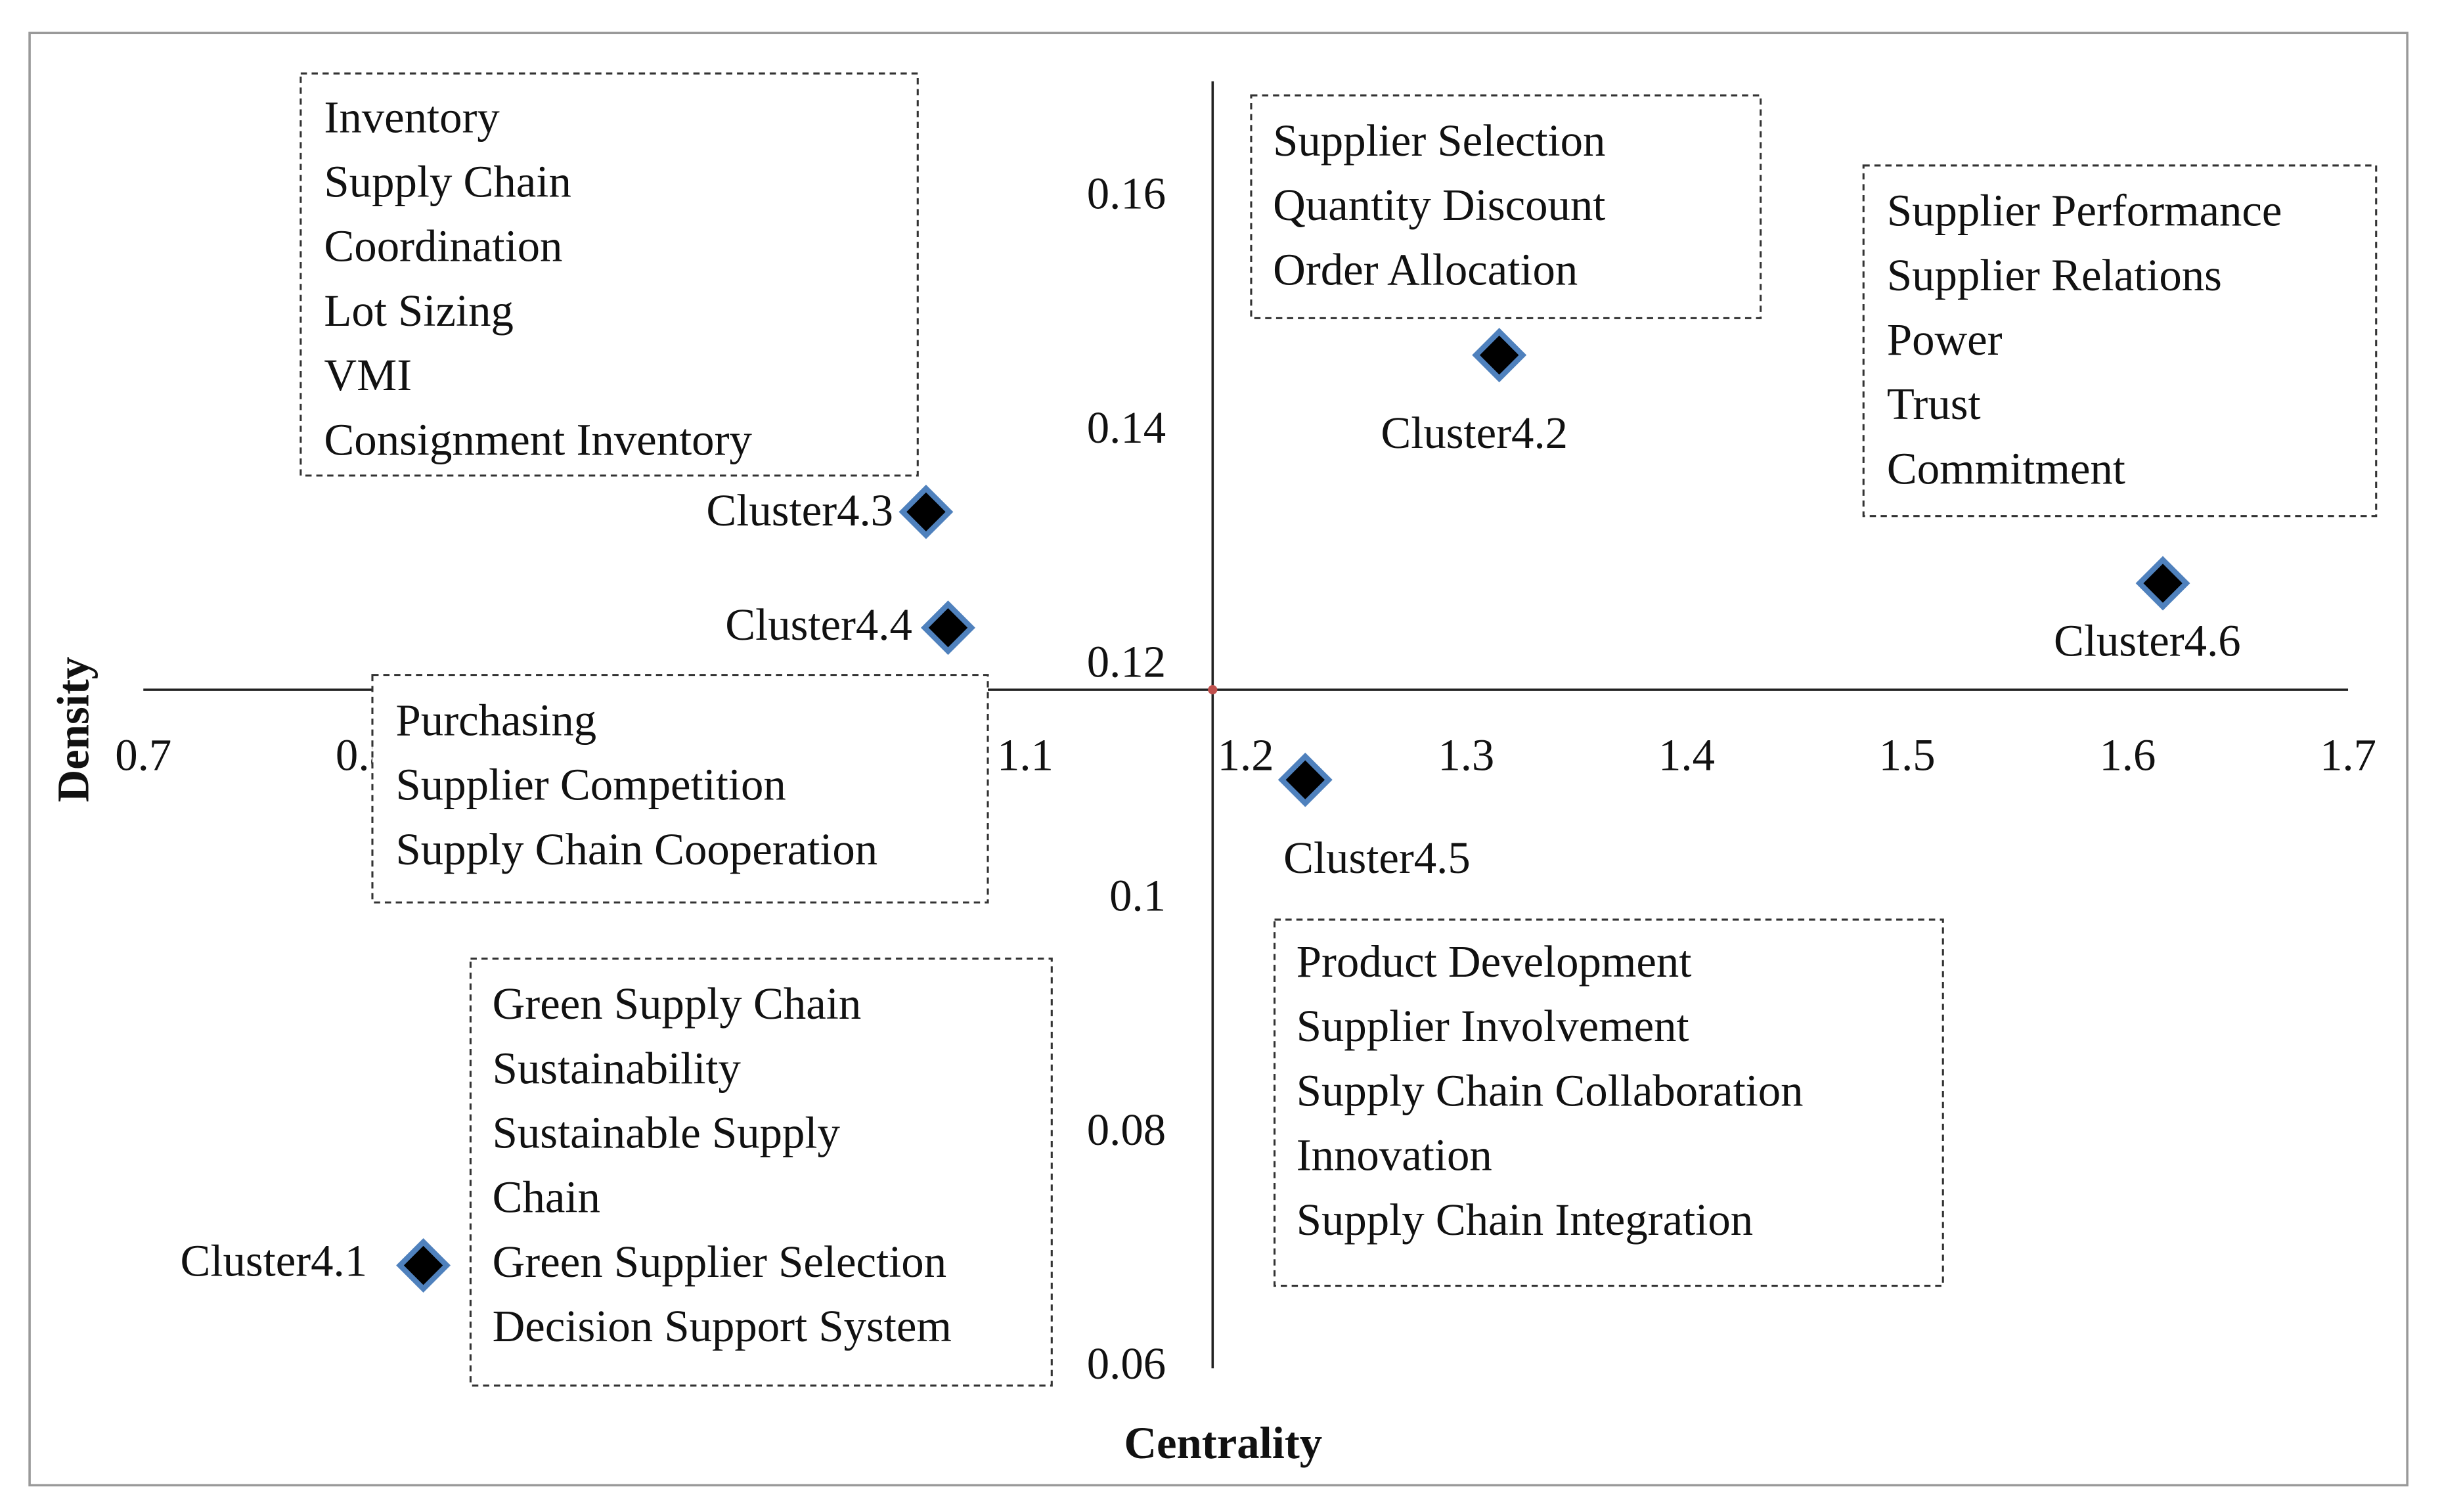  Describe the element at coordinates (1494, 962) in the screenshot. I see `annotation-text: Product Development` at that location.